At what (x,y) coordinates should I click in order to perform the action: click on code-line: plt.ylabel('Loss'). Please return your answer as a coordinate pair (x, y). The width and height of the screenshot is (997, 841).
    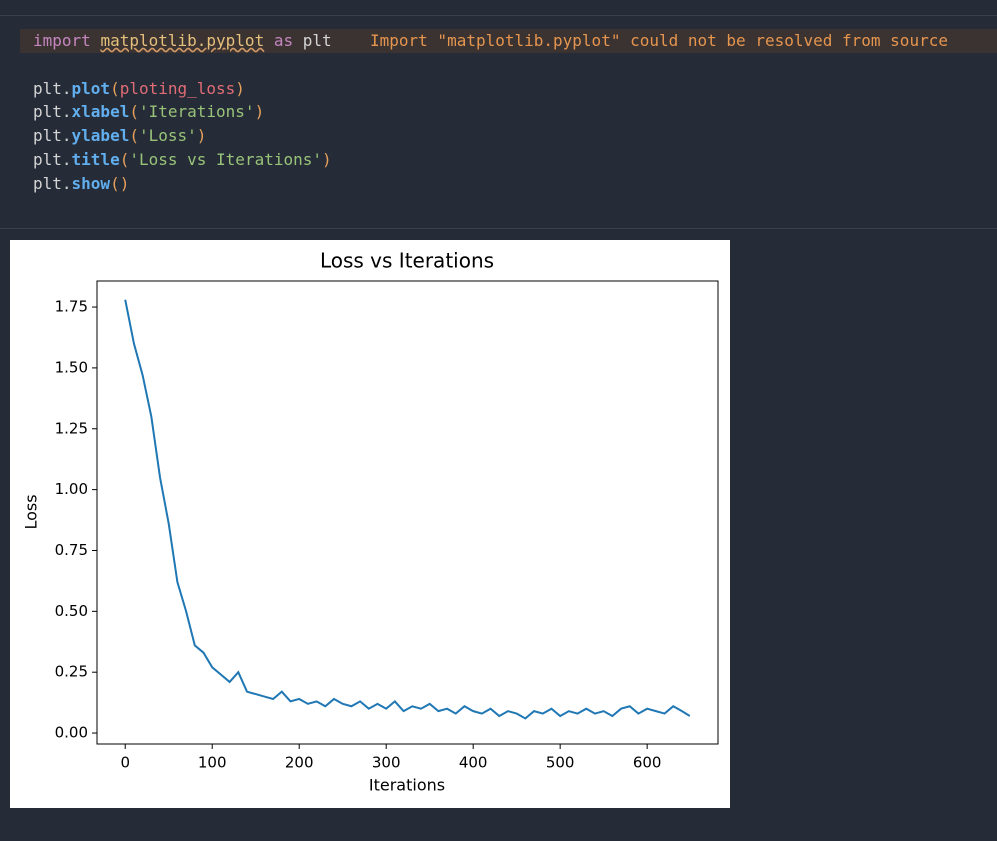
    Looking at the image, I should click on (119, 136).